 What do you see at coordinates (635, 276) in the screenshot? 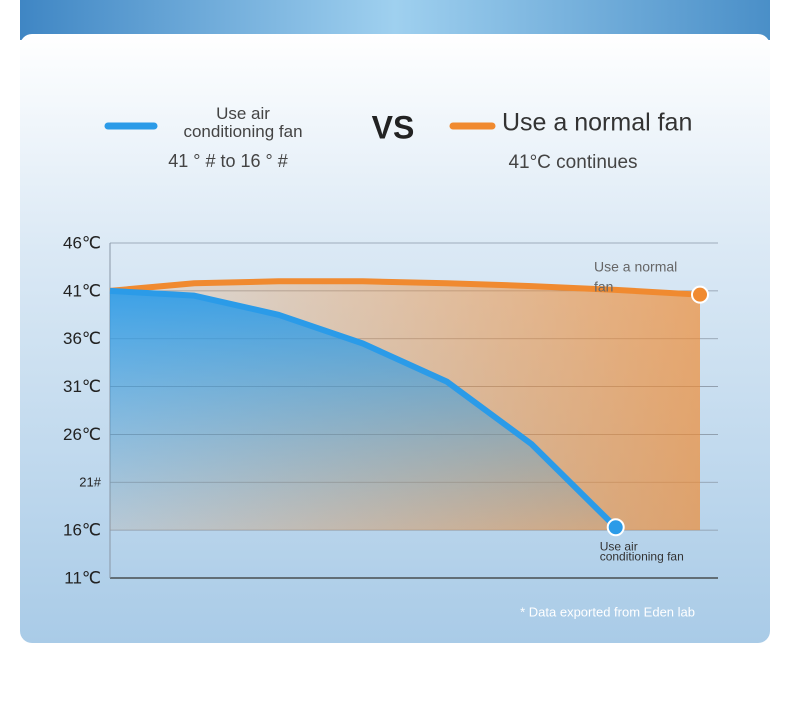
I see `end-label: Use a normal fan` at bounding box center [635, 276].